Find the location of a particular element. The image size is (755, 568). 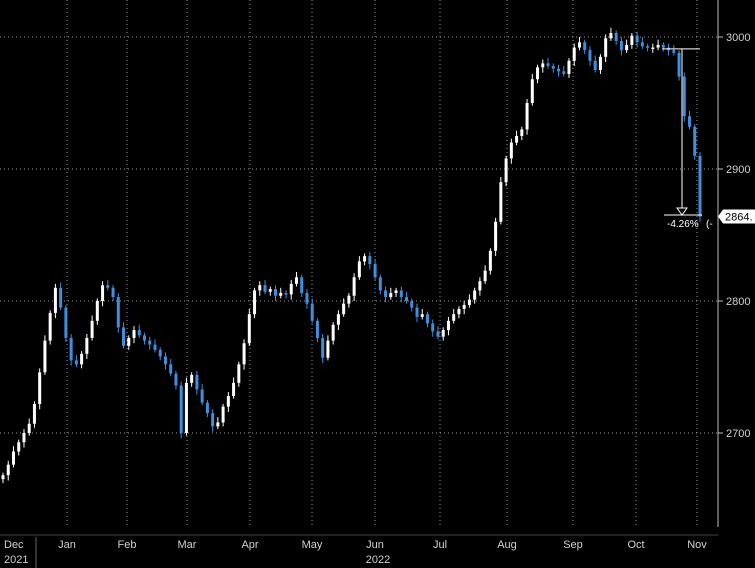

x-tick-label: Jan is located at coordinates (67, 545).